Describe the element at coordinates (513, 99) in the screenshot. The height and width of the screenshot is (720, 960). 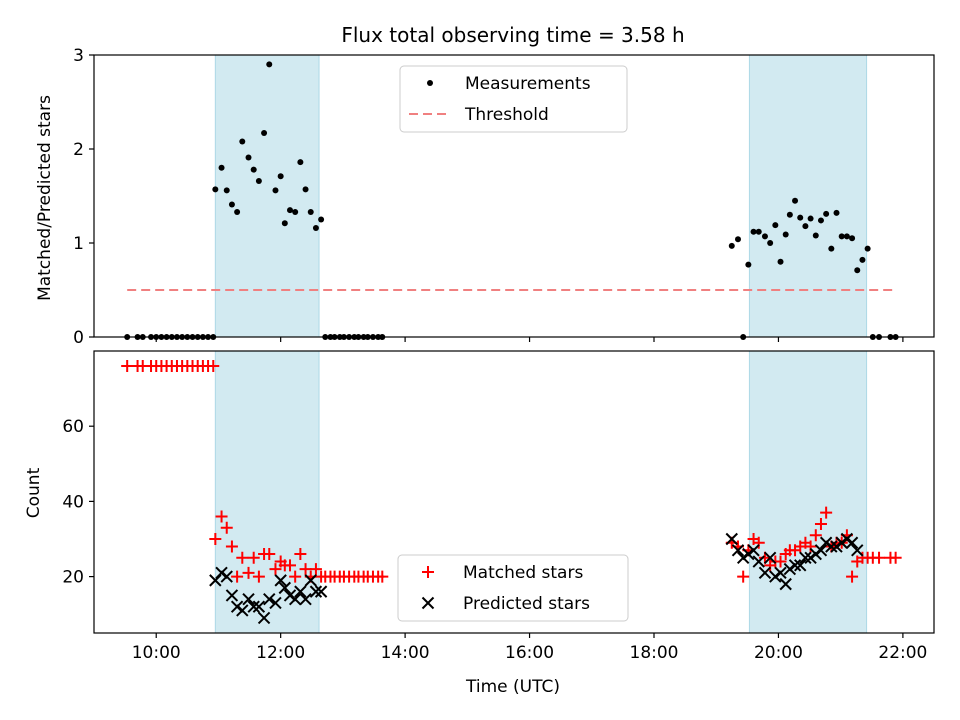
I see `legend-box` at that location.